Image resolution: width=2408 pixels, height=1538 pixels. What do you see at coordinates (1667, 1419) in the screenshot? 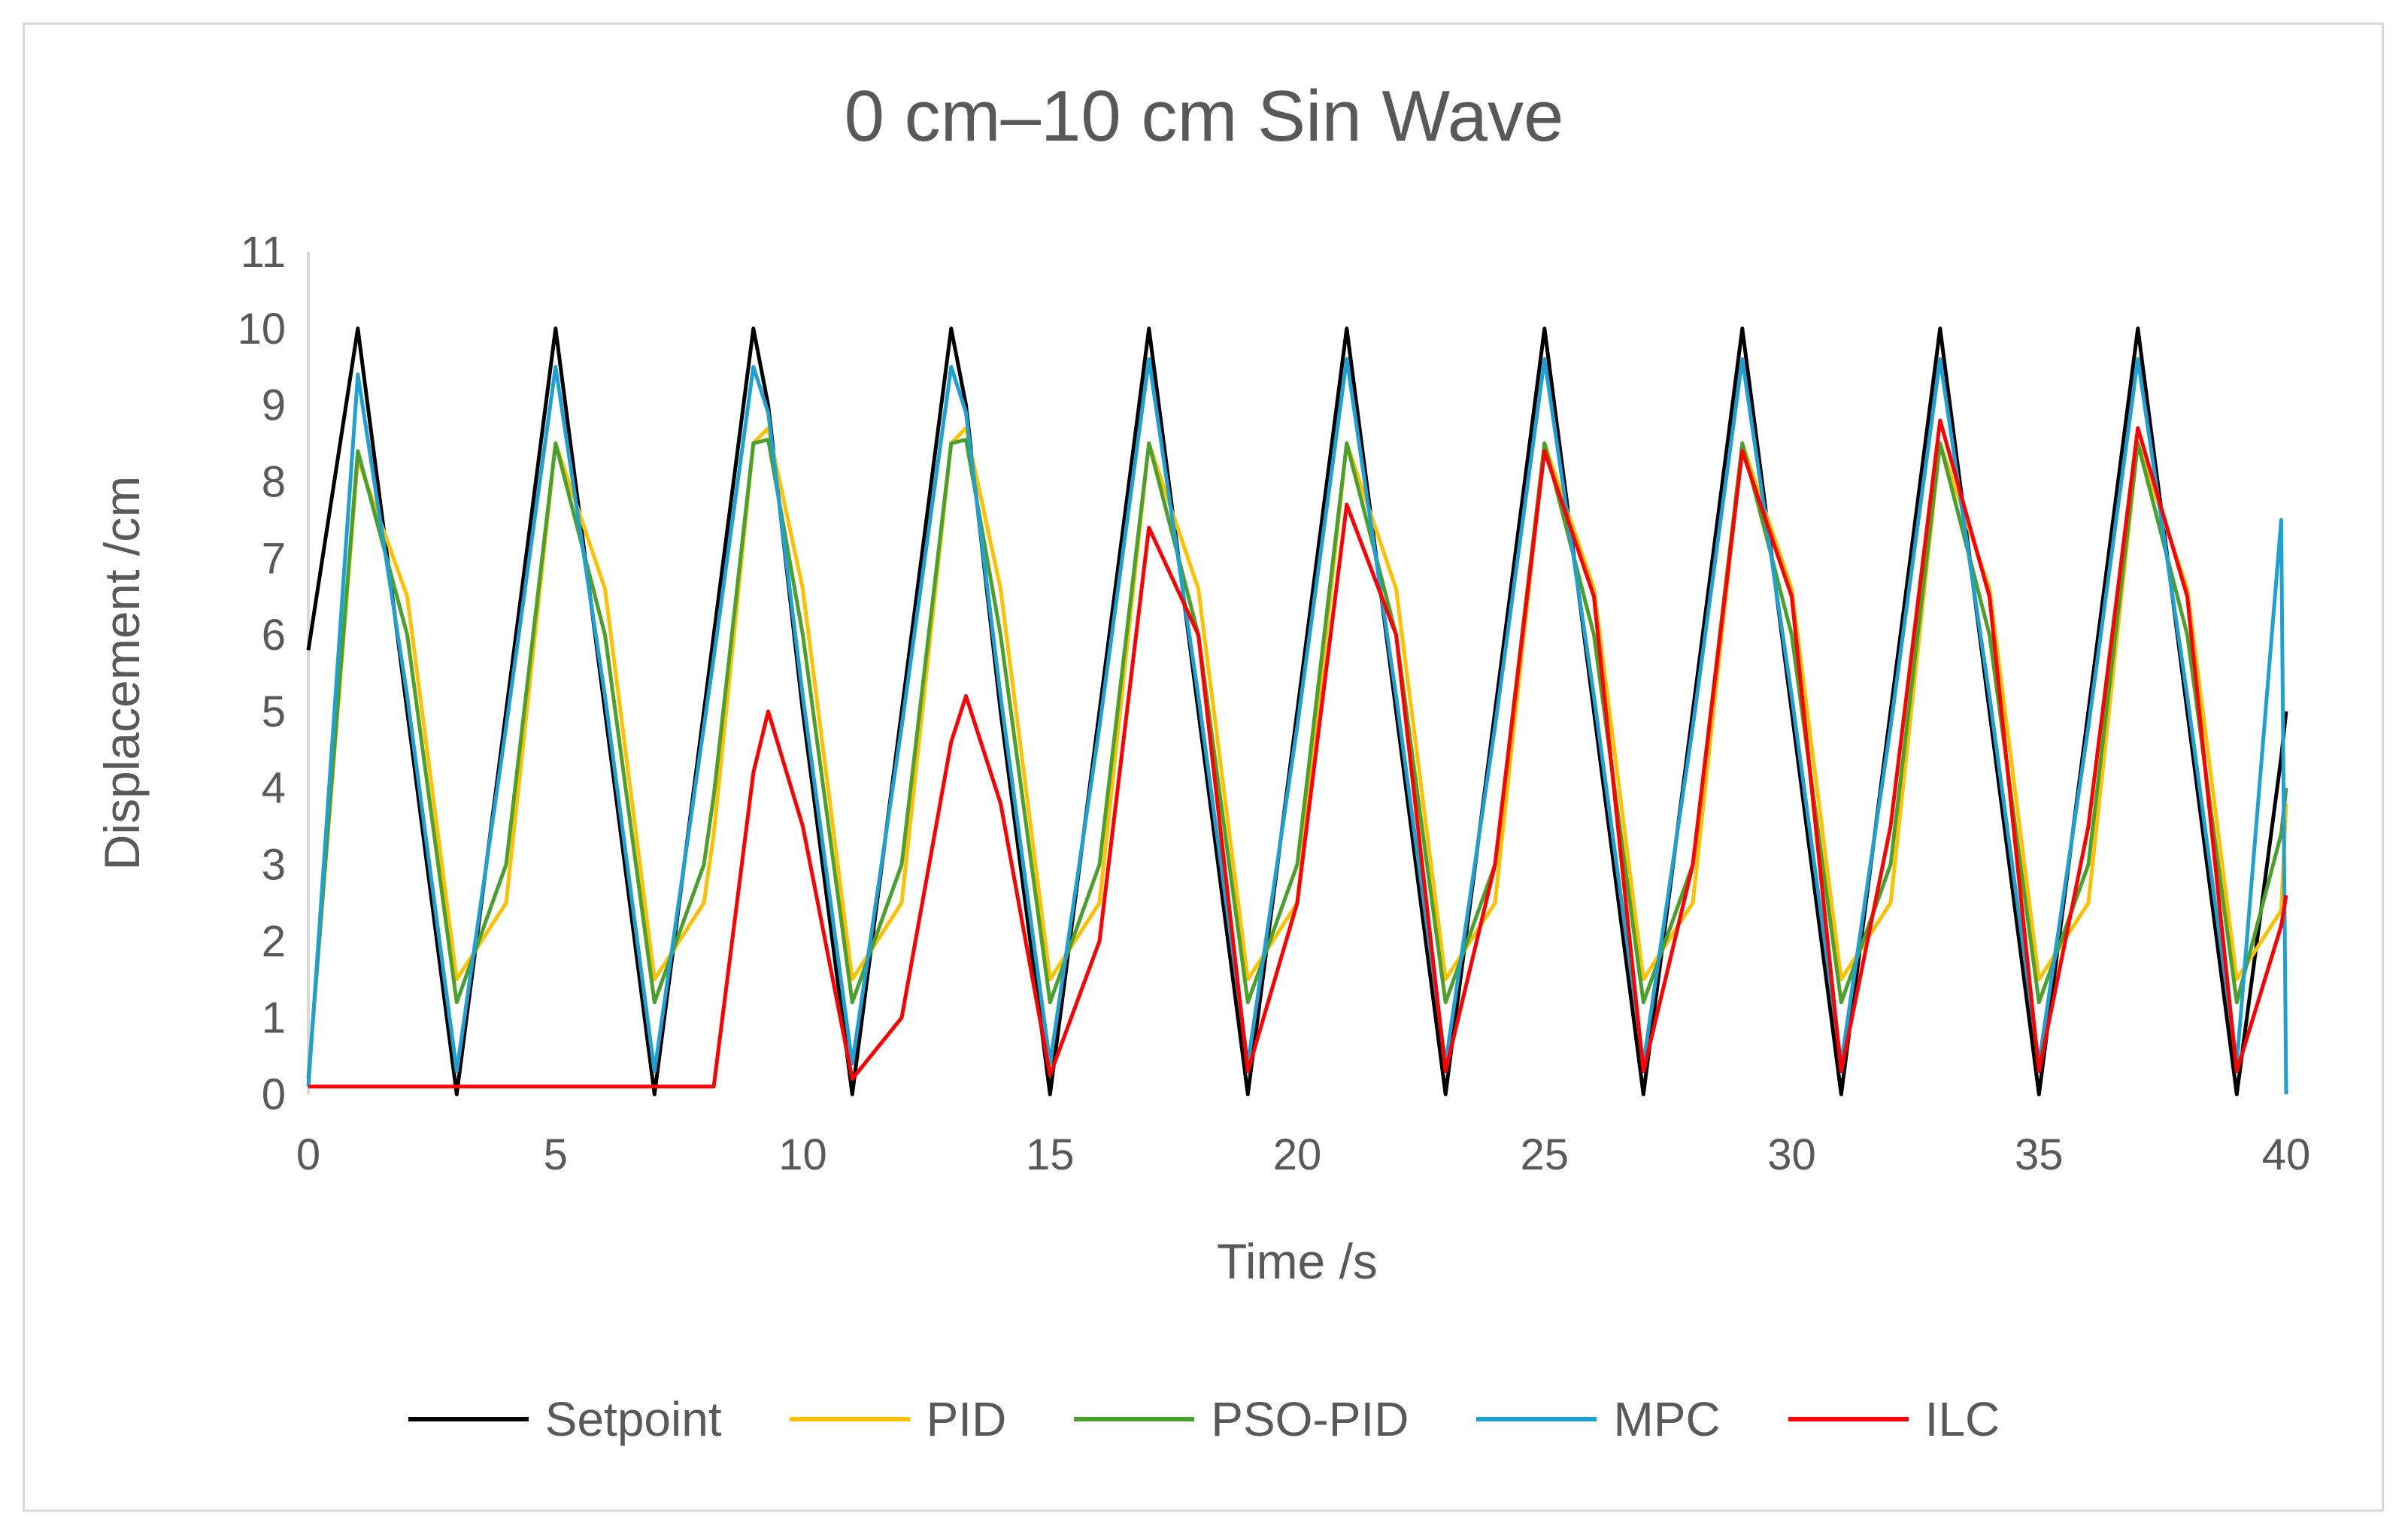
I see `legend-label-mpc: MPC` at bounding box center [1667, 1419].